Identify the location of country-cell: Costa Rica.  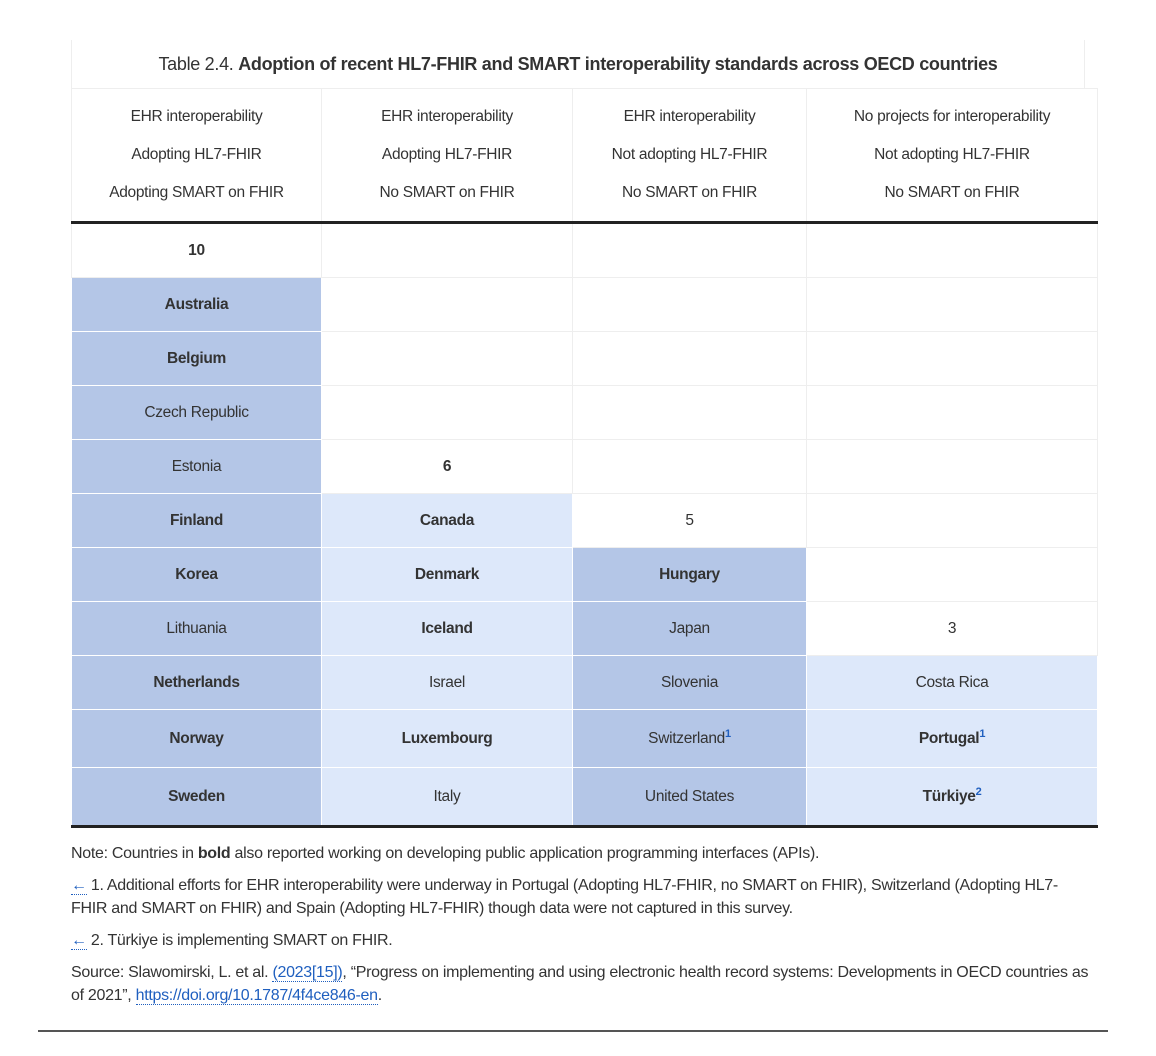
(952, 682).